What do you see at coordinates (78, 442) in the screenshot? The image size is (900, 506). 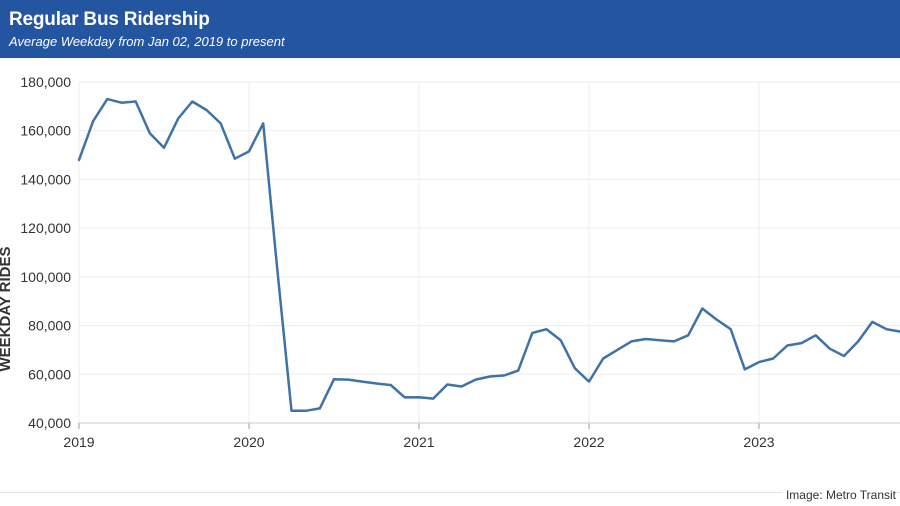 I see `x-tick-label: 2019` at bounding box center [78, 442].